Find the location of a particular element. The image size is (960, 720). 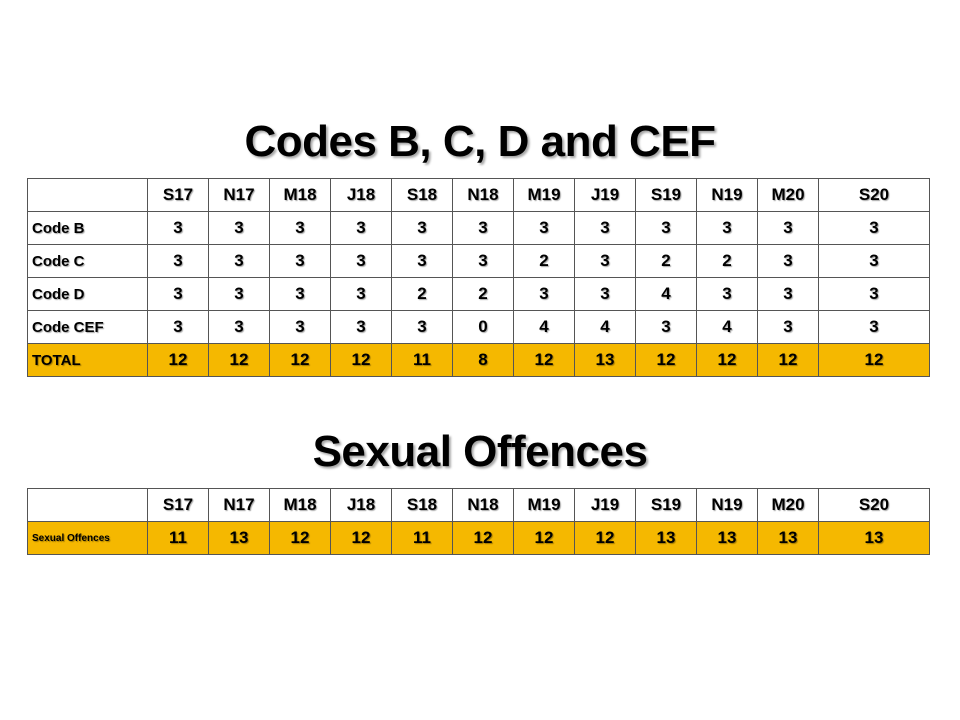

column-header: N18 is located at coordinates (483, 505).